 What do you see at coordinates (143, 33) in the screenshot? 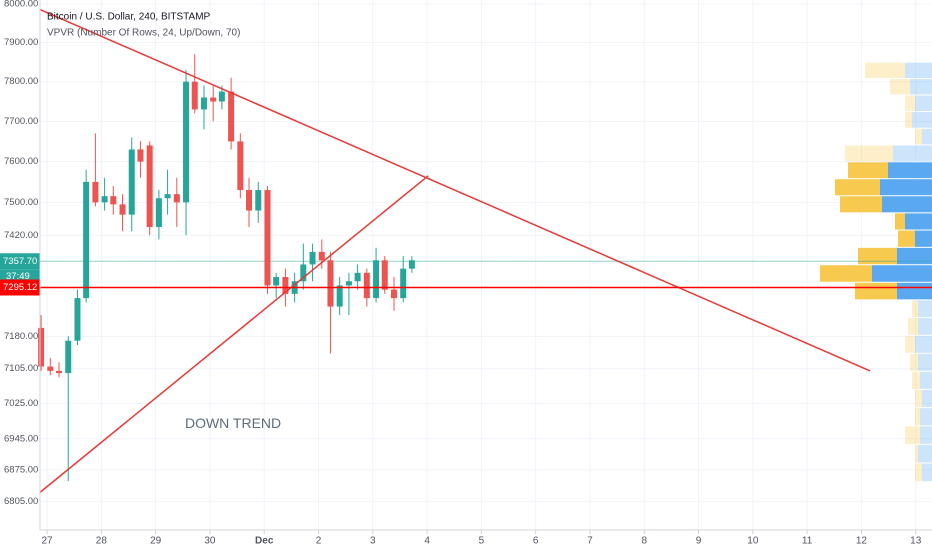
I see `indicator-label: VPVR (Number Of Rows, 24, Up/Down, 70)` at bounding box center [143, 33].